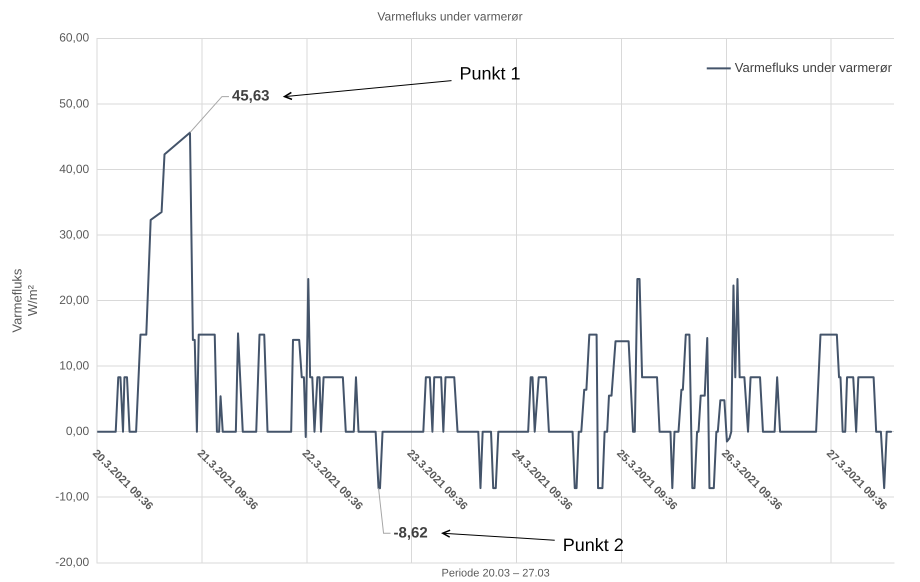  Describe the element at coordinates (74, 37) in the screenshot. I see `y-tick-label: 60,00` at that location.